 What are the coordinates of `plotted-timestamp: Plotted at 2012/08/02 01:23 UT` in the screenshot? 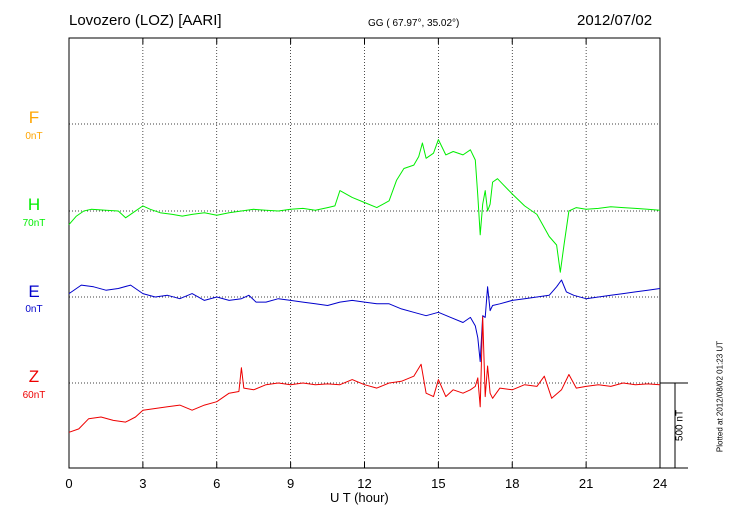 It's located at (720, 396).